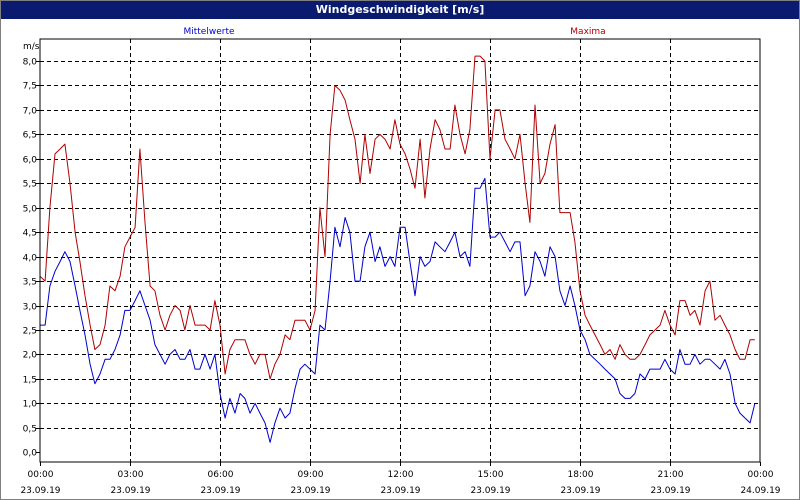  Describe the element at coordinates (30, 308) in the screenshot. I see `y-tick-label: 3,0` at that location.